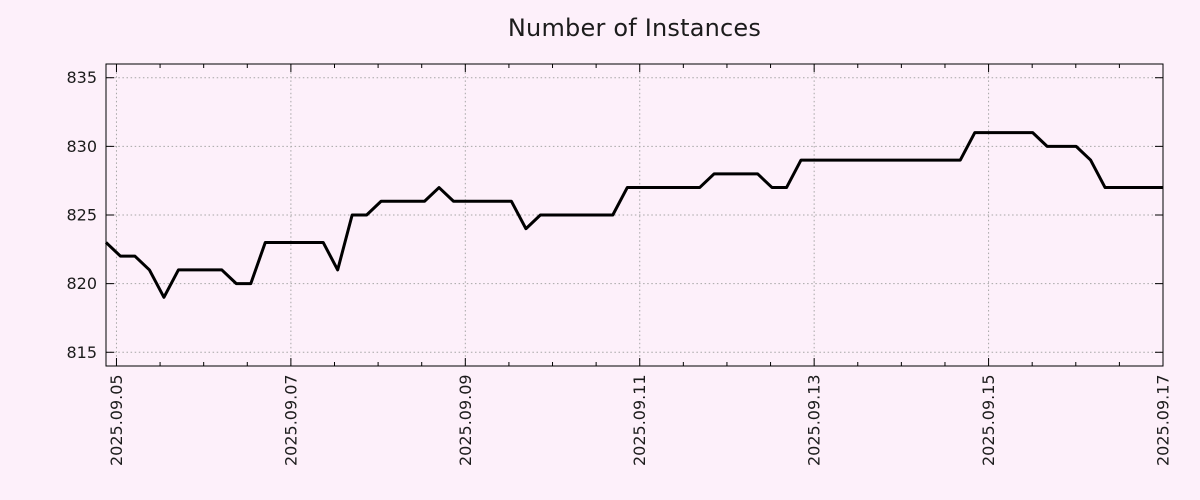  What do you see at coordinates (814, 420) in the screenshot?
I see `x-tick-label: 2025.09.13` at bounding box center [814, 420].